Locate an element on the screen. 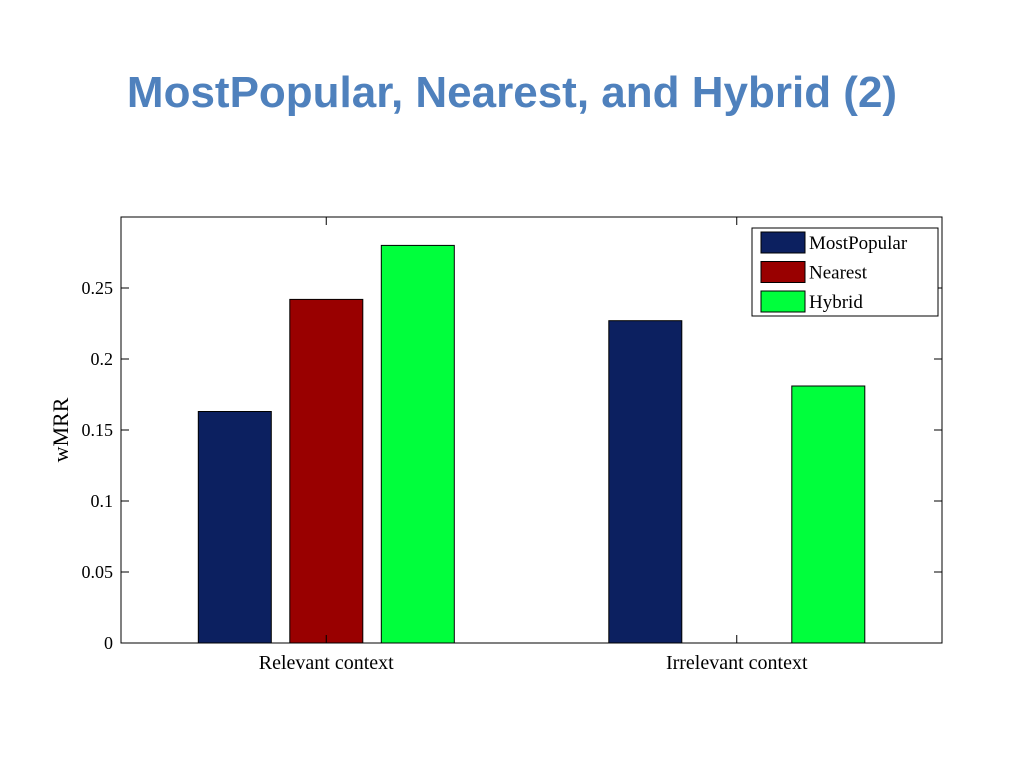 The height and width of the screenshot is (768, 1024). y-tick-label: 0.15 is located at coordinates (98, 430).